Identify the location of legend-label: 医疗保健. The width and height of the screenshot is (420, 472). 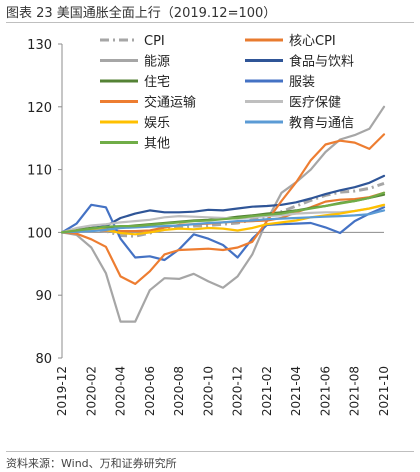
(315, 103).